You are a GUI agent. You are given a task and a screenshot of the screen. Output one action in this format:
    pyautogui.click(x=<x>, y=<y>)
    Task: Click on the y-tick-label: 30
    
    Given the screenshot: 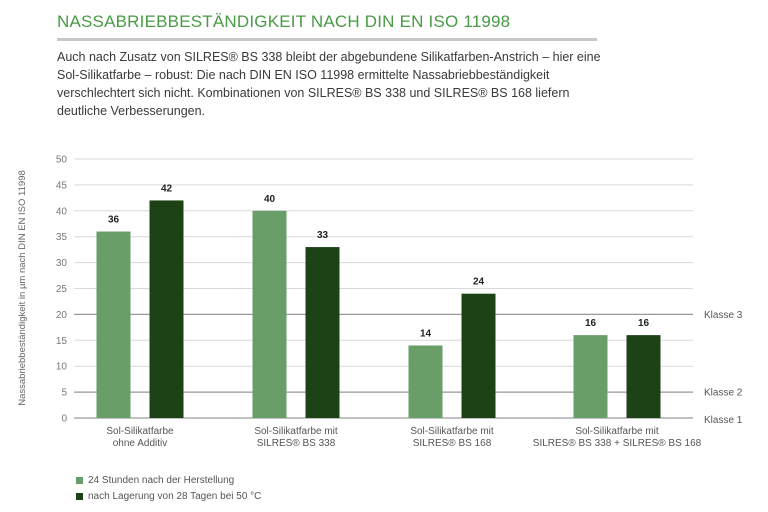 What is the action you would take?
    pyautogui.click(x=62, y=263)
    